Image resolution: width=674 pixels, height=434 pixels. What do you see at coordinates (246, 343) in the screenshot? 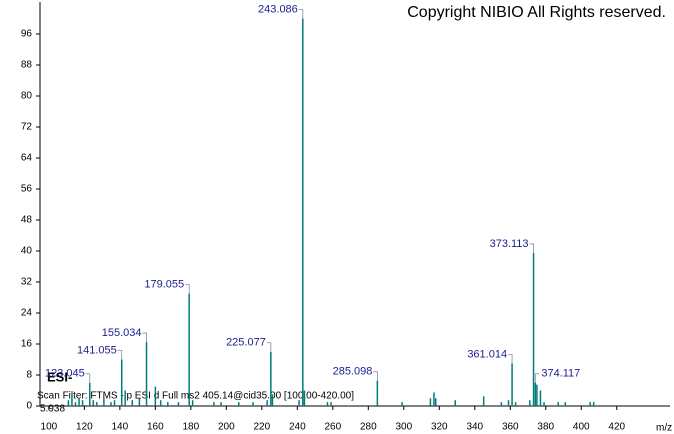
I see `peak-label: 225.077` at bounding box center [246, 343].